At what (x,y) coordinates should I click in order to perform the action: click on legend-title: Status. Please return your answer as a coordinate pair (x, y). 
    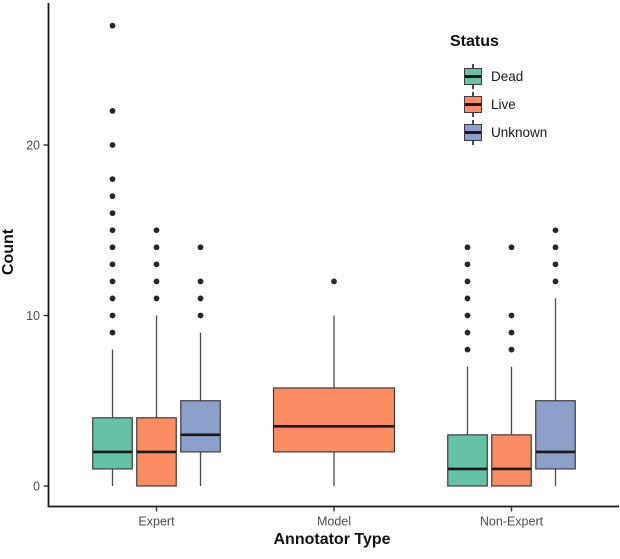
    Looking at the image, I should click on (474, 41).